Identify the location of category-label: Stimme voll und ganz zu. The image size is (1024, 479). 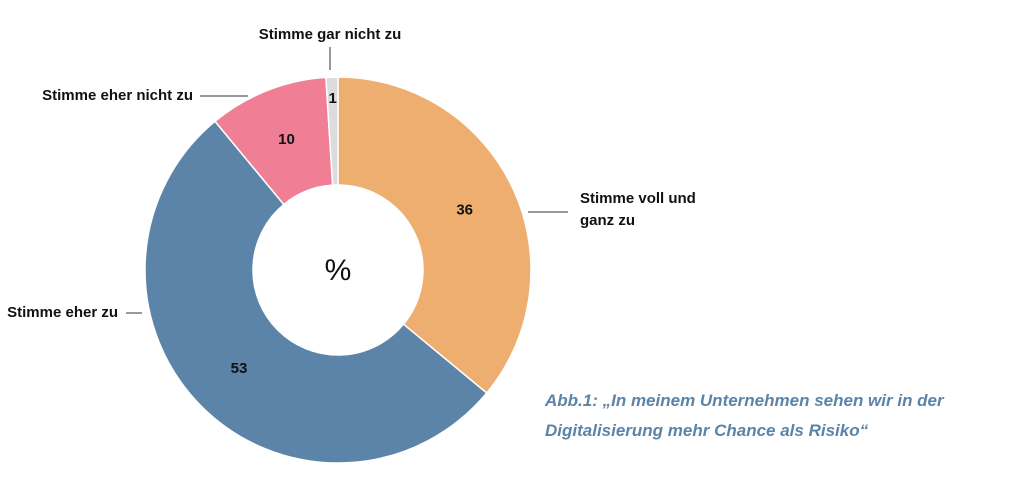
(638, 209).